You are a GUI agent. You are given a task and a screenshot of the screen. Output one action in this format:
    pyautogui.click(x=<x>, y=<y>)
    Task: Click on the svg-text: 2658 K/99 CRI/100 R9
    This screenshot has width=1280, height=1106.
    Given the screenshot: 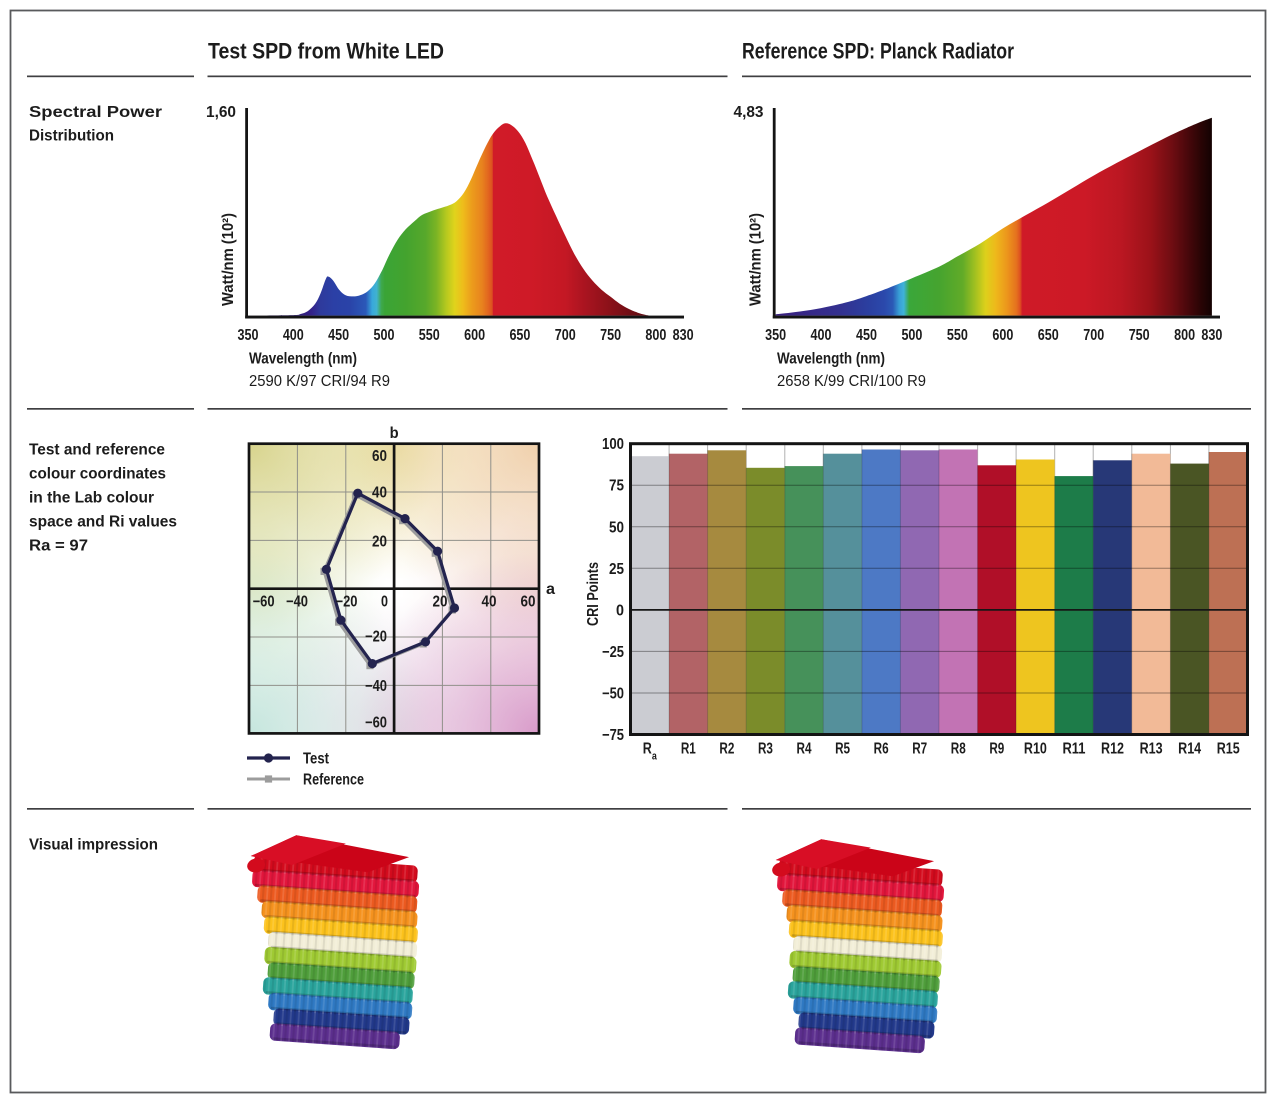 What is the action you would take?
    pyautogui.click(x=851, y=381)
    